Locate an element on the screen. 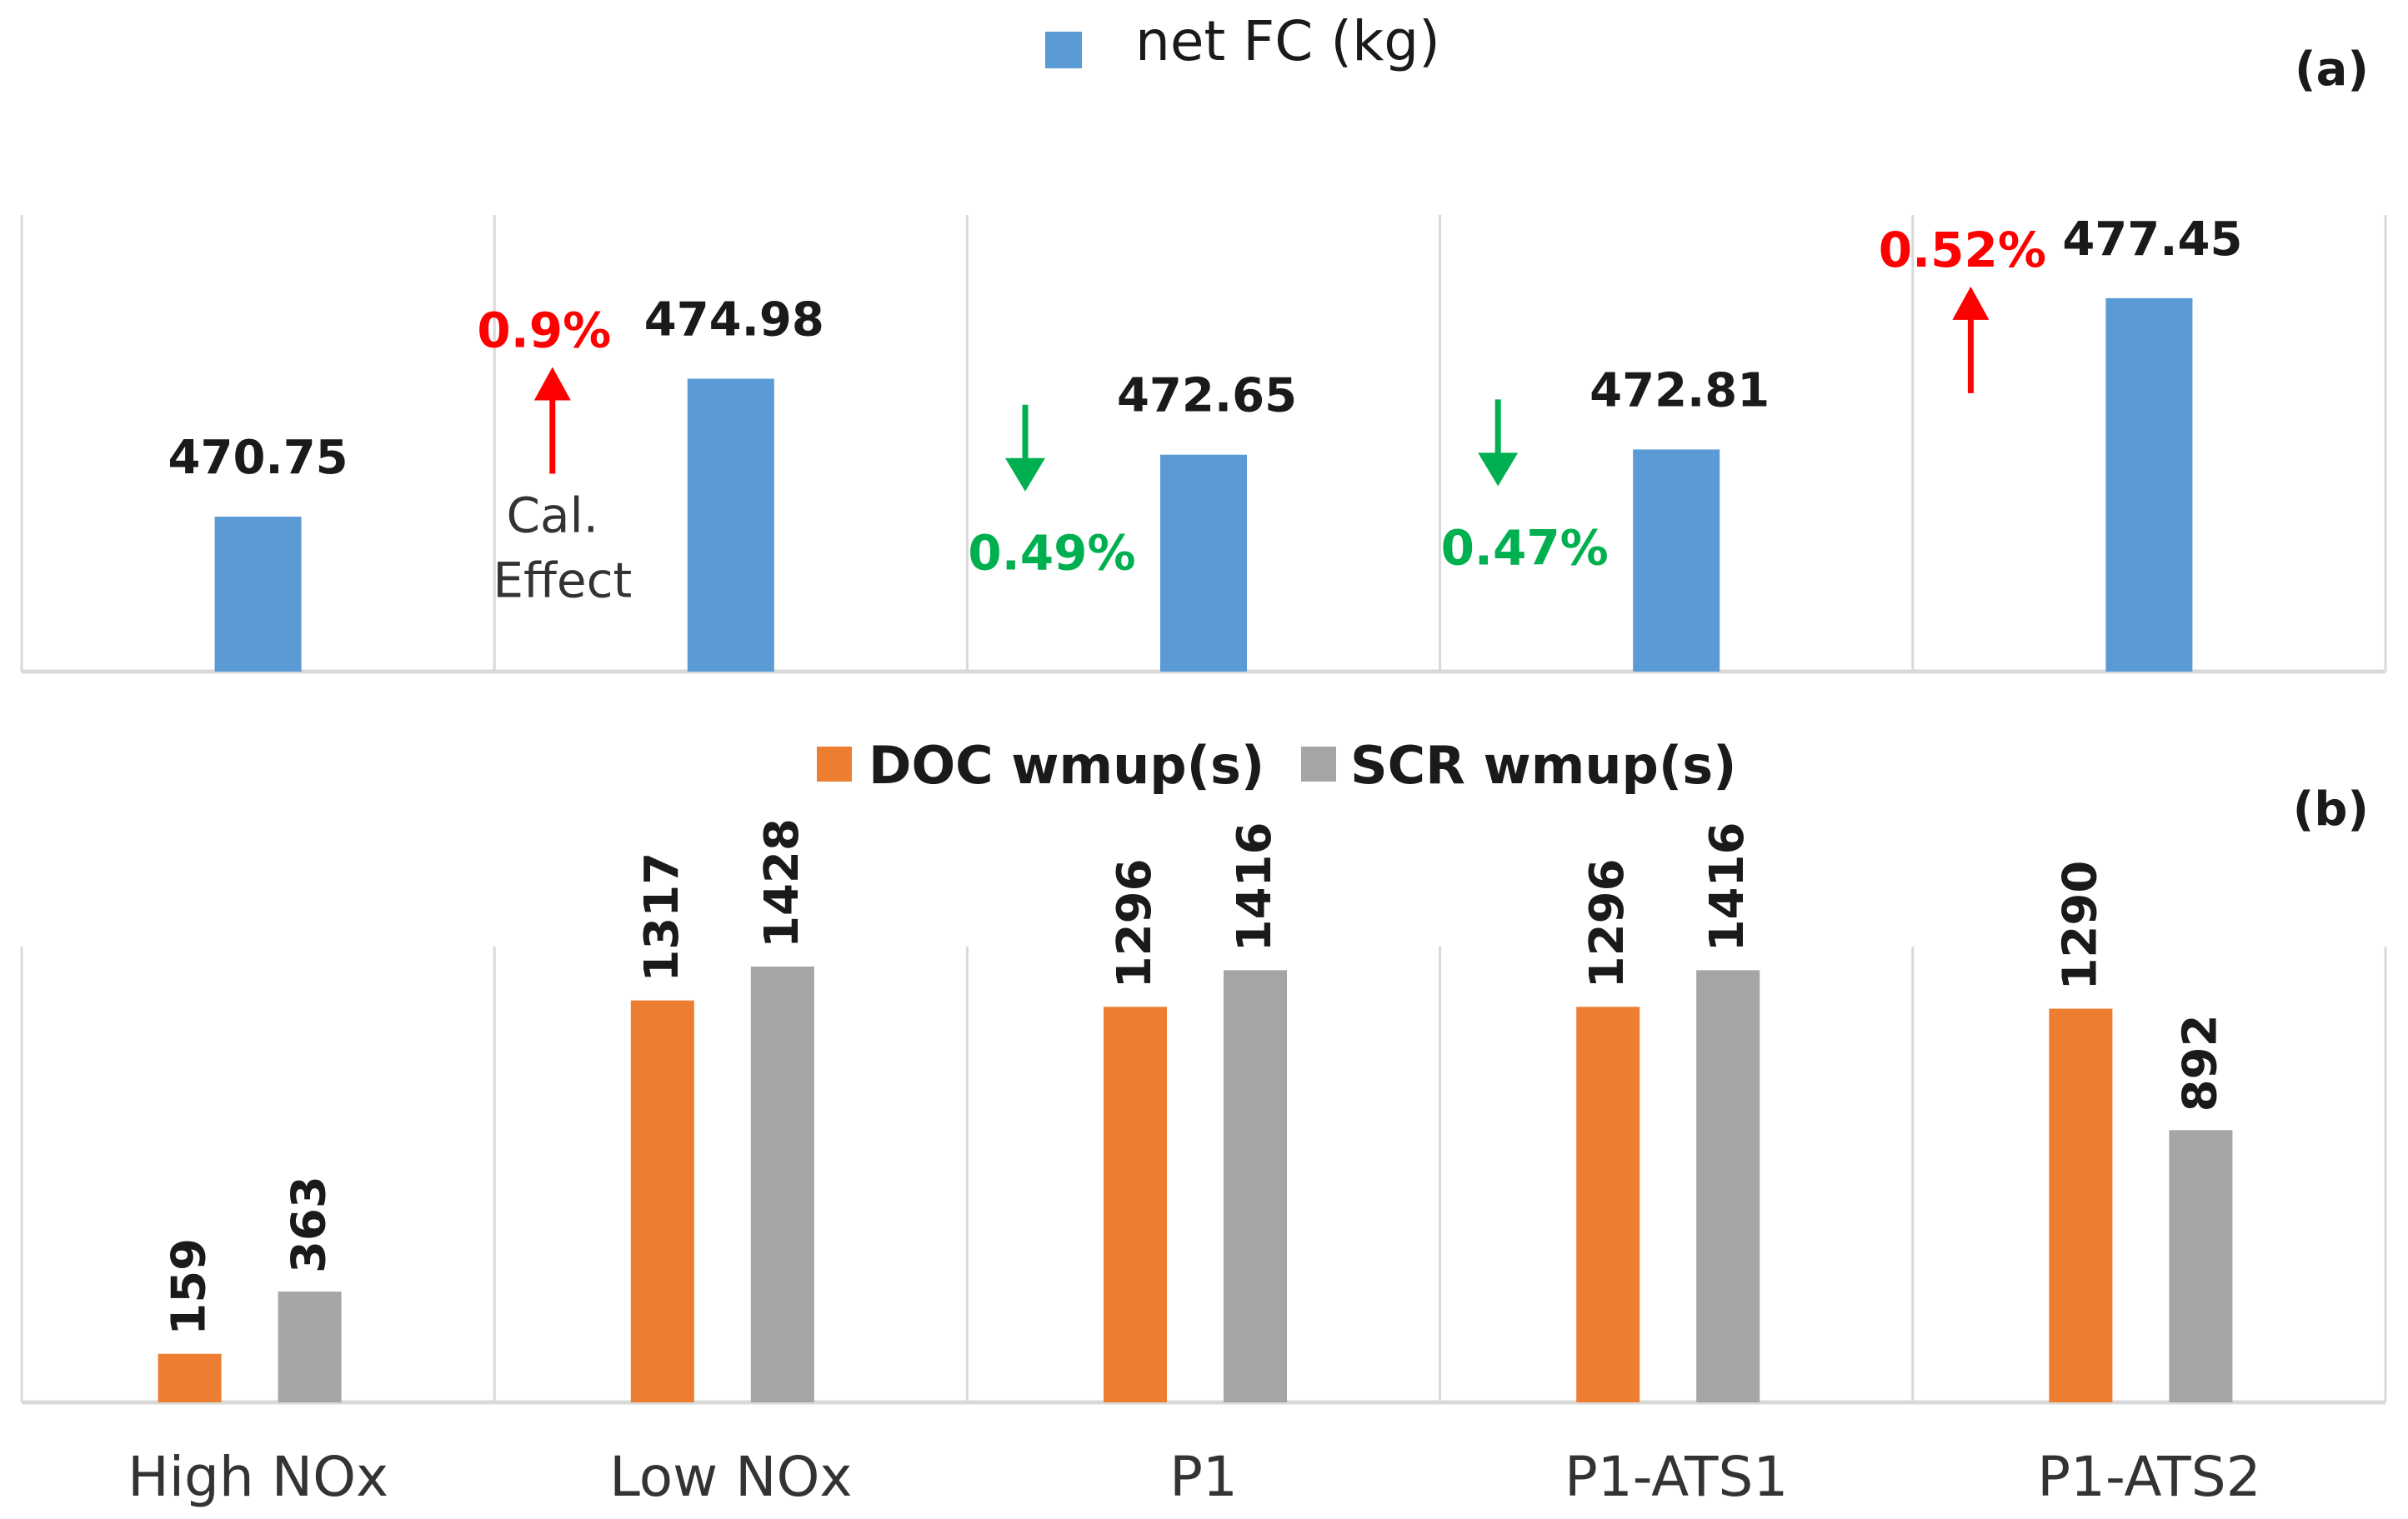 The height and width of the screenshot is (1519, 2408). annotation-percent: 0.49% is located at coordinates (1051, 553).